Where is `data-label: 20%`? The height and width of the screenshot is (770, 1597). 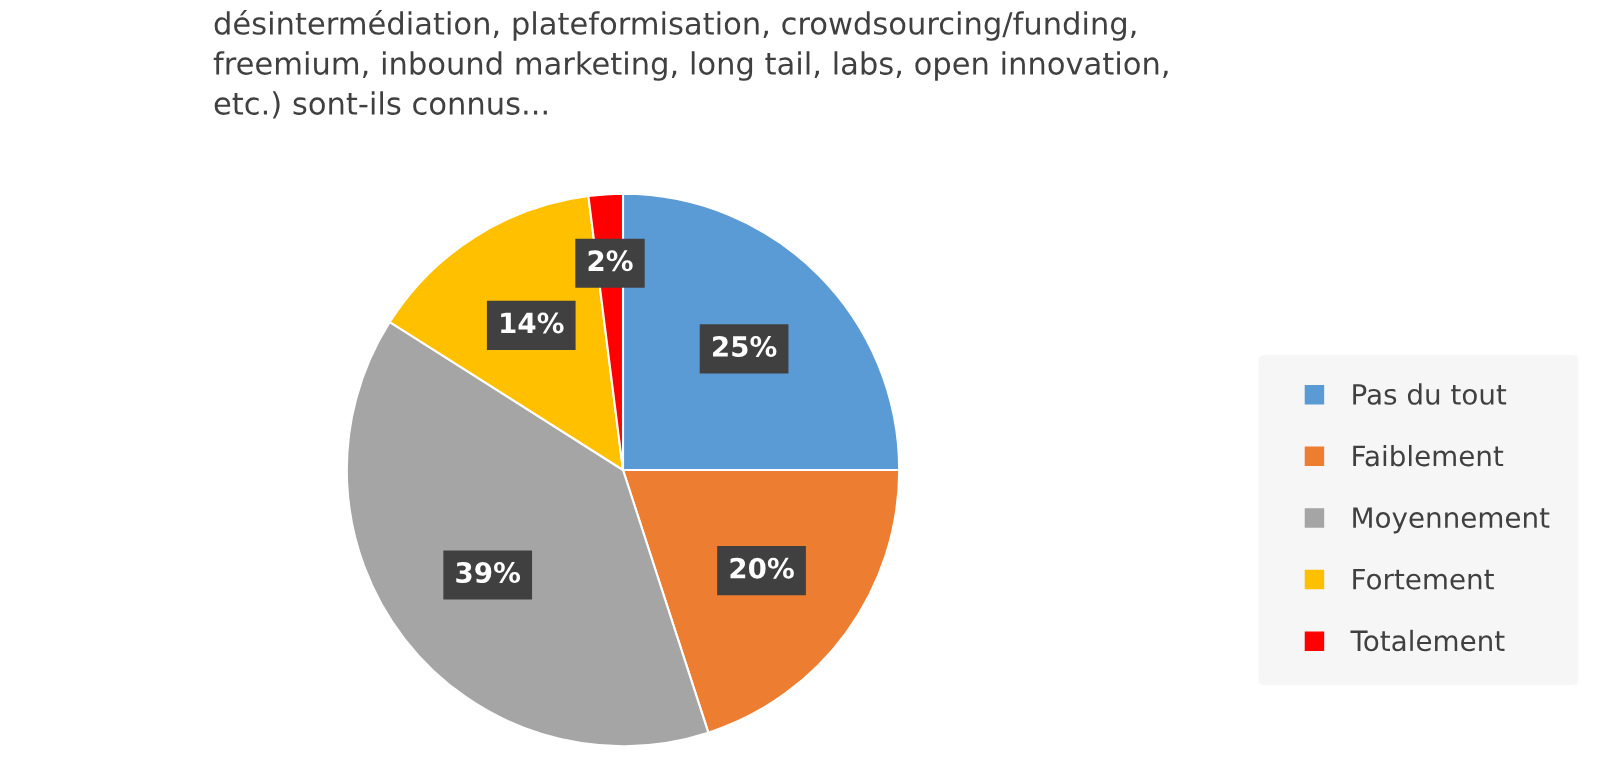
data-label: 20% is located at coordinates (762, 568).